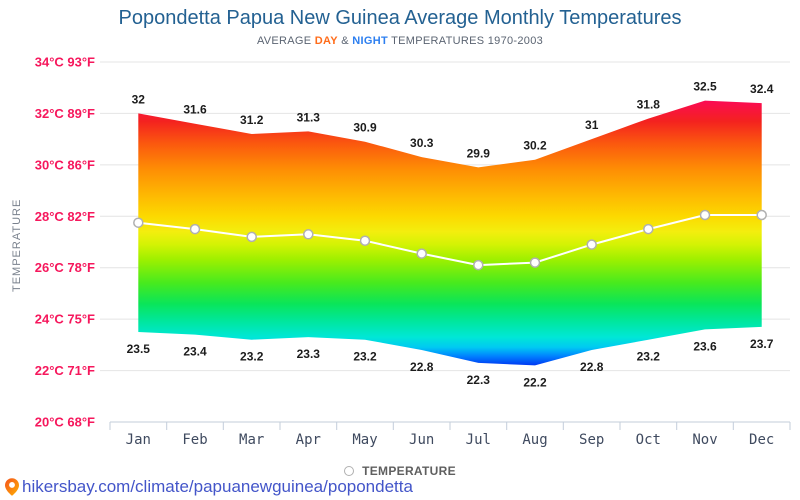 This screenshot has width=800, height=500. What do you see at coordinates (370, 41) in the screenshot?
I see `subtitle-night-label: NIGHT` at bounding box center [370, 41].